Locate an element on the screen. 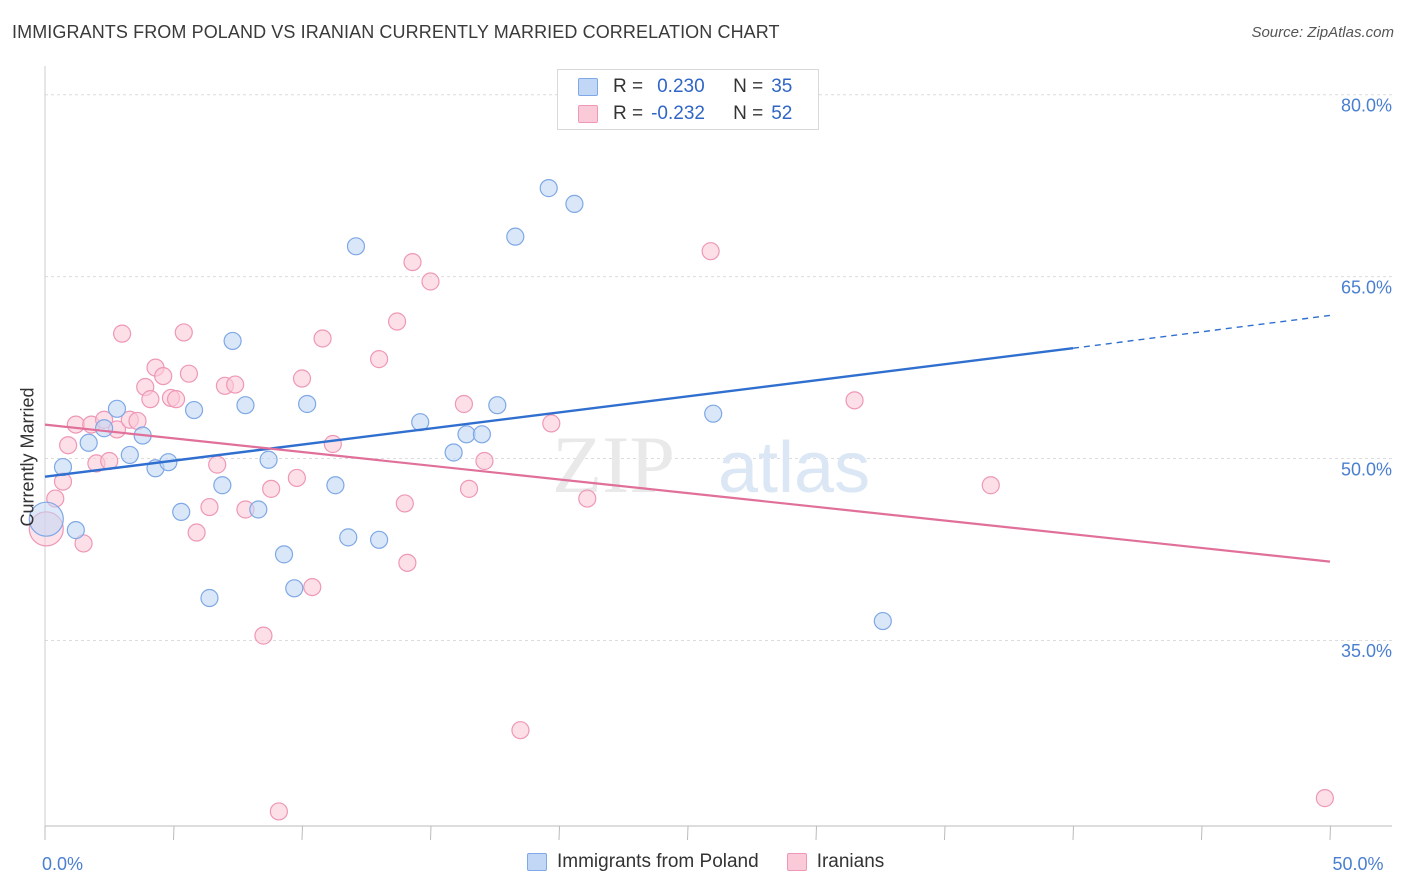 The image size is (1406, 892). watermark: ZIP atlas is located at coordinates (711, 464).